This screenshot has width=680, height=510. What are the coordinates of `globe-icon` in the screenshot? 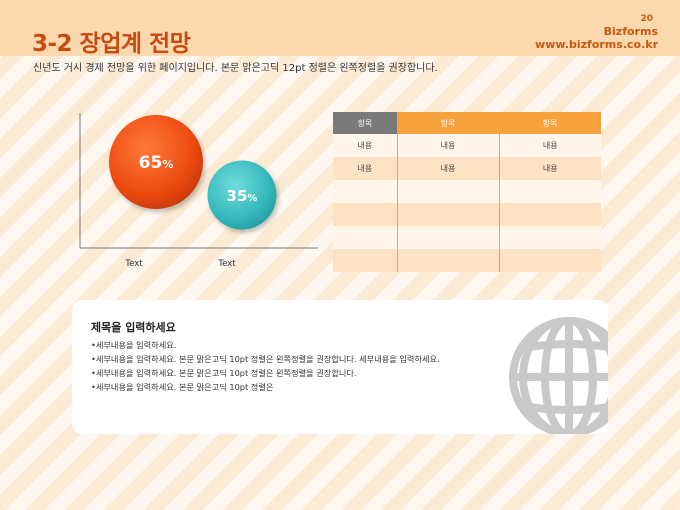 It's located at (558, 375).